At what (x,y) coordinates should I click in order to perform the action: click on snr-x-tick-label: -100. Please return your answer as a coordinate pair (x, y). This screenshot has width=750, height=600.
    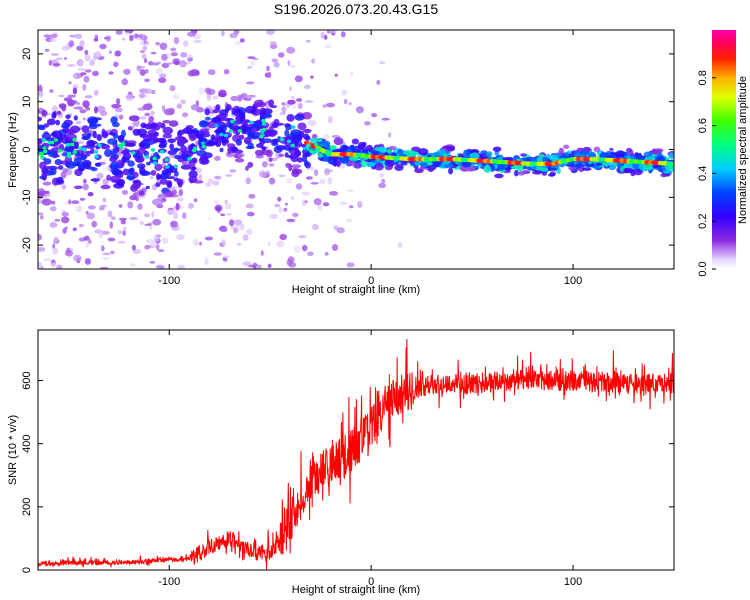
    Looking at the image, I should click on (169, 582).